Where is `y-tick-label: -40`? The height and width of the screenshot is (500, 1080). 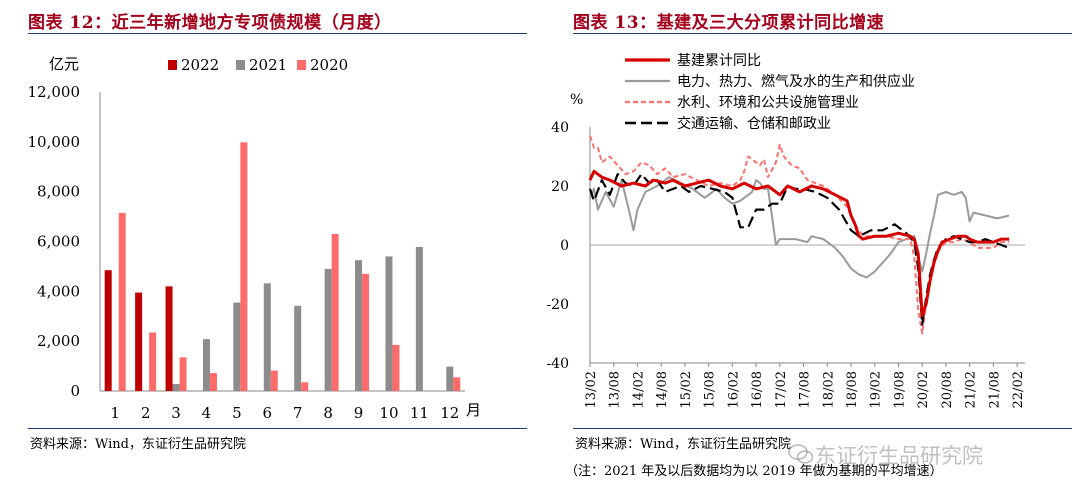 y-tick-label: -40 is located at coordinates (557, 364).